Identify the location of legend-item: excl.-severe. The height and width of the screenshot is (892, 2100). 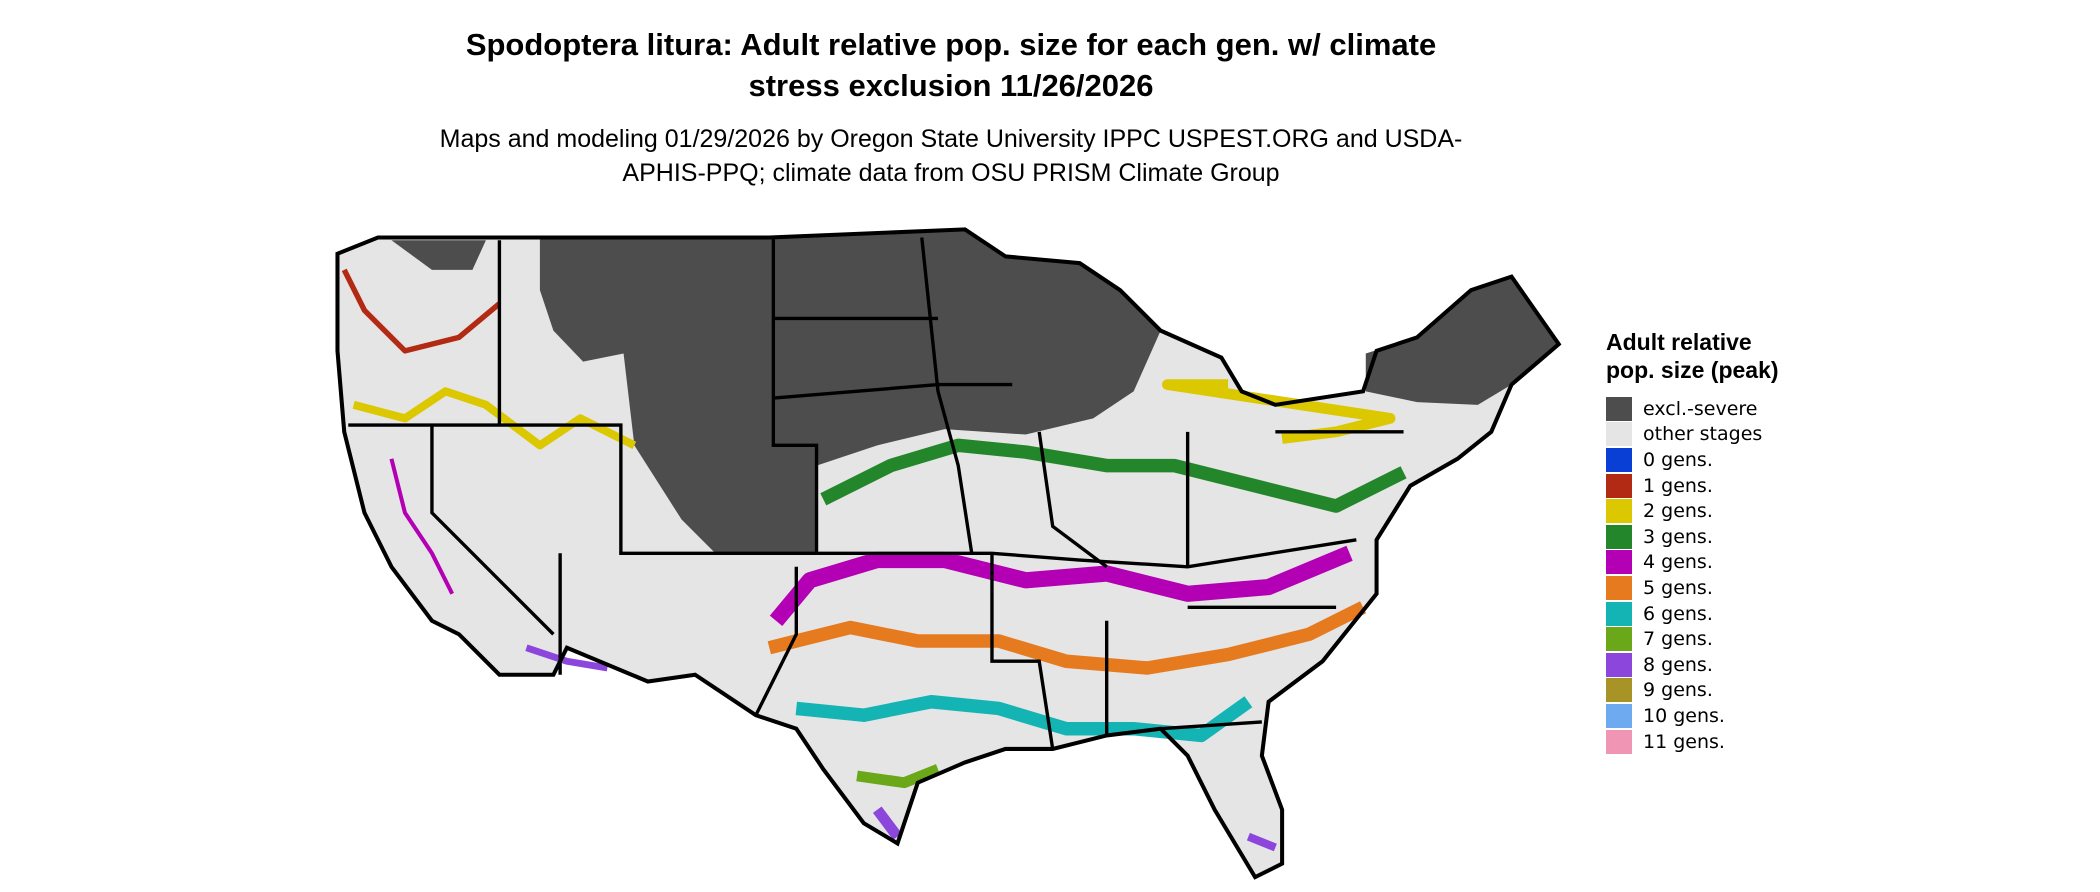
(1701, 409).